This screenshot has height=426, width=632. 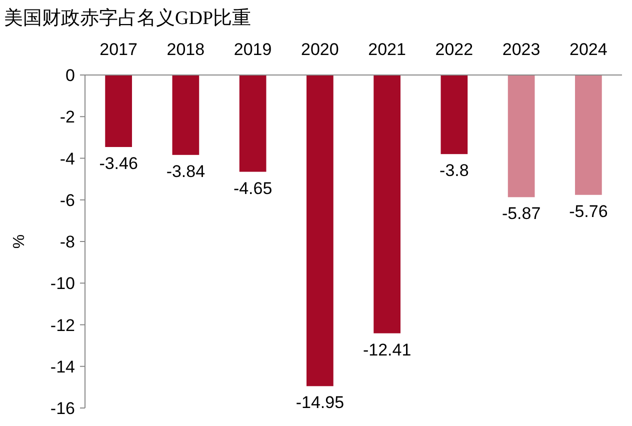 I want to click on y-tick-label: -12, so click(x=62, y=325).